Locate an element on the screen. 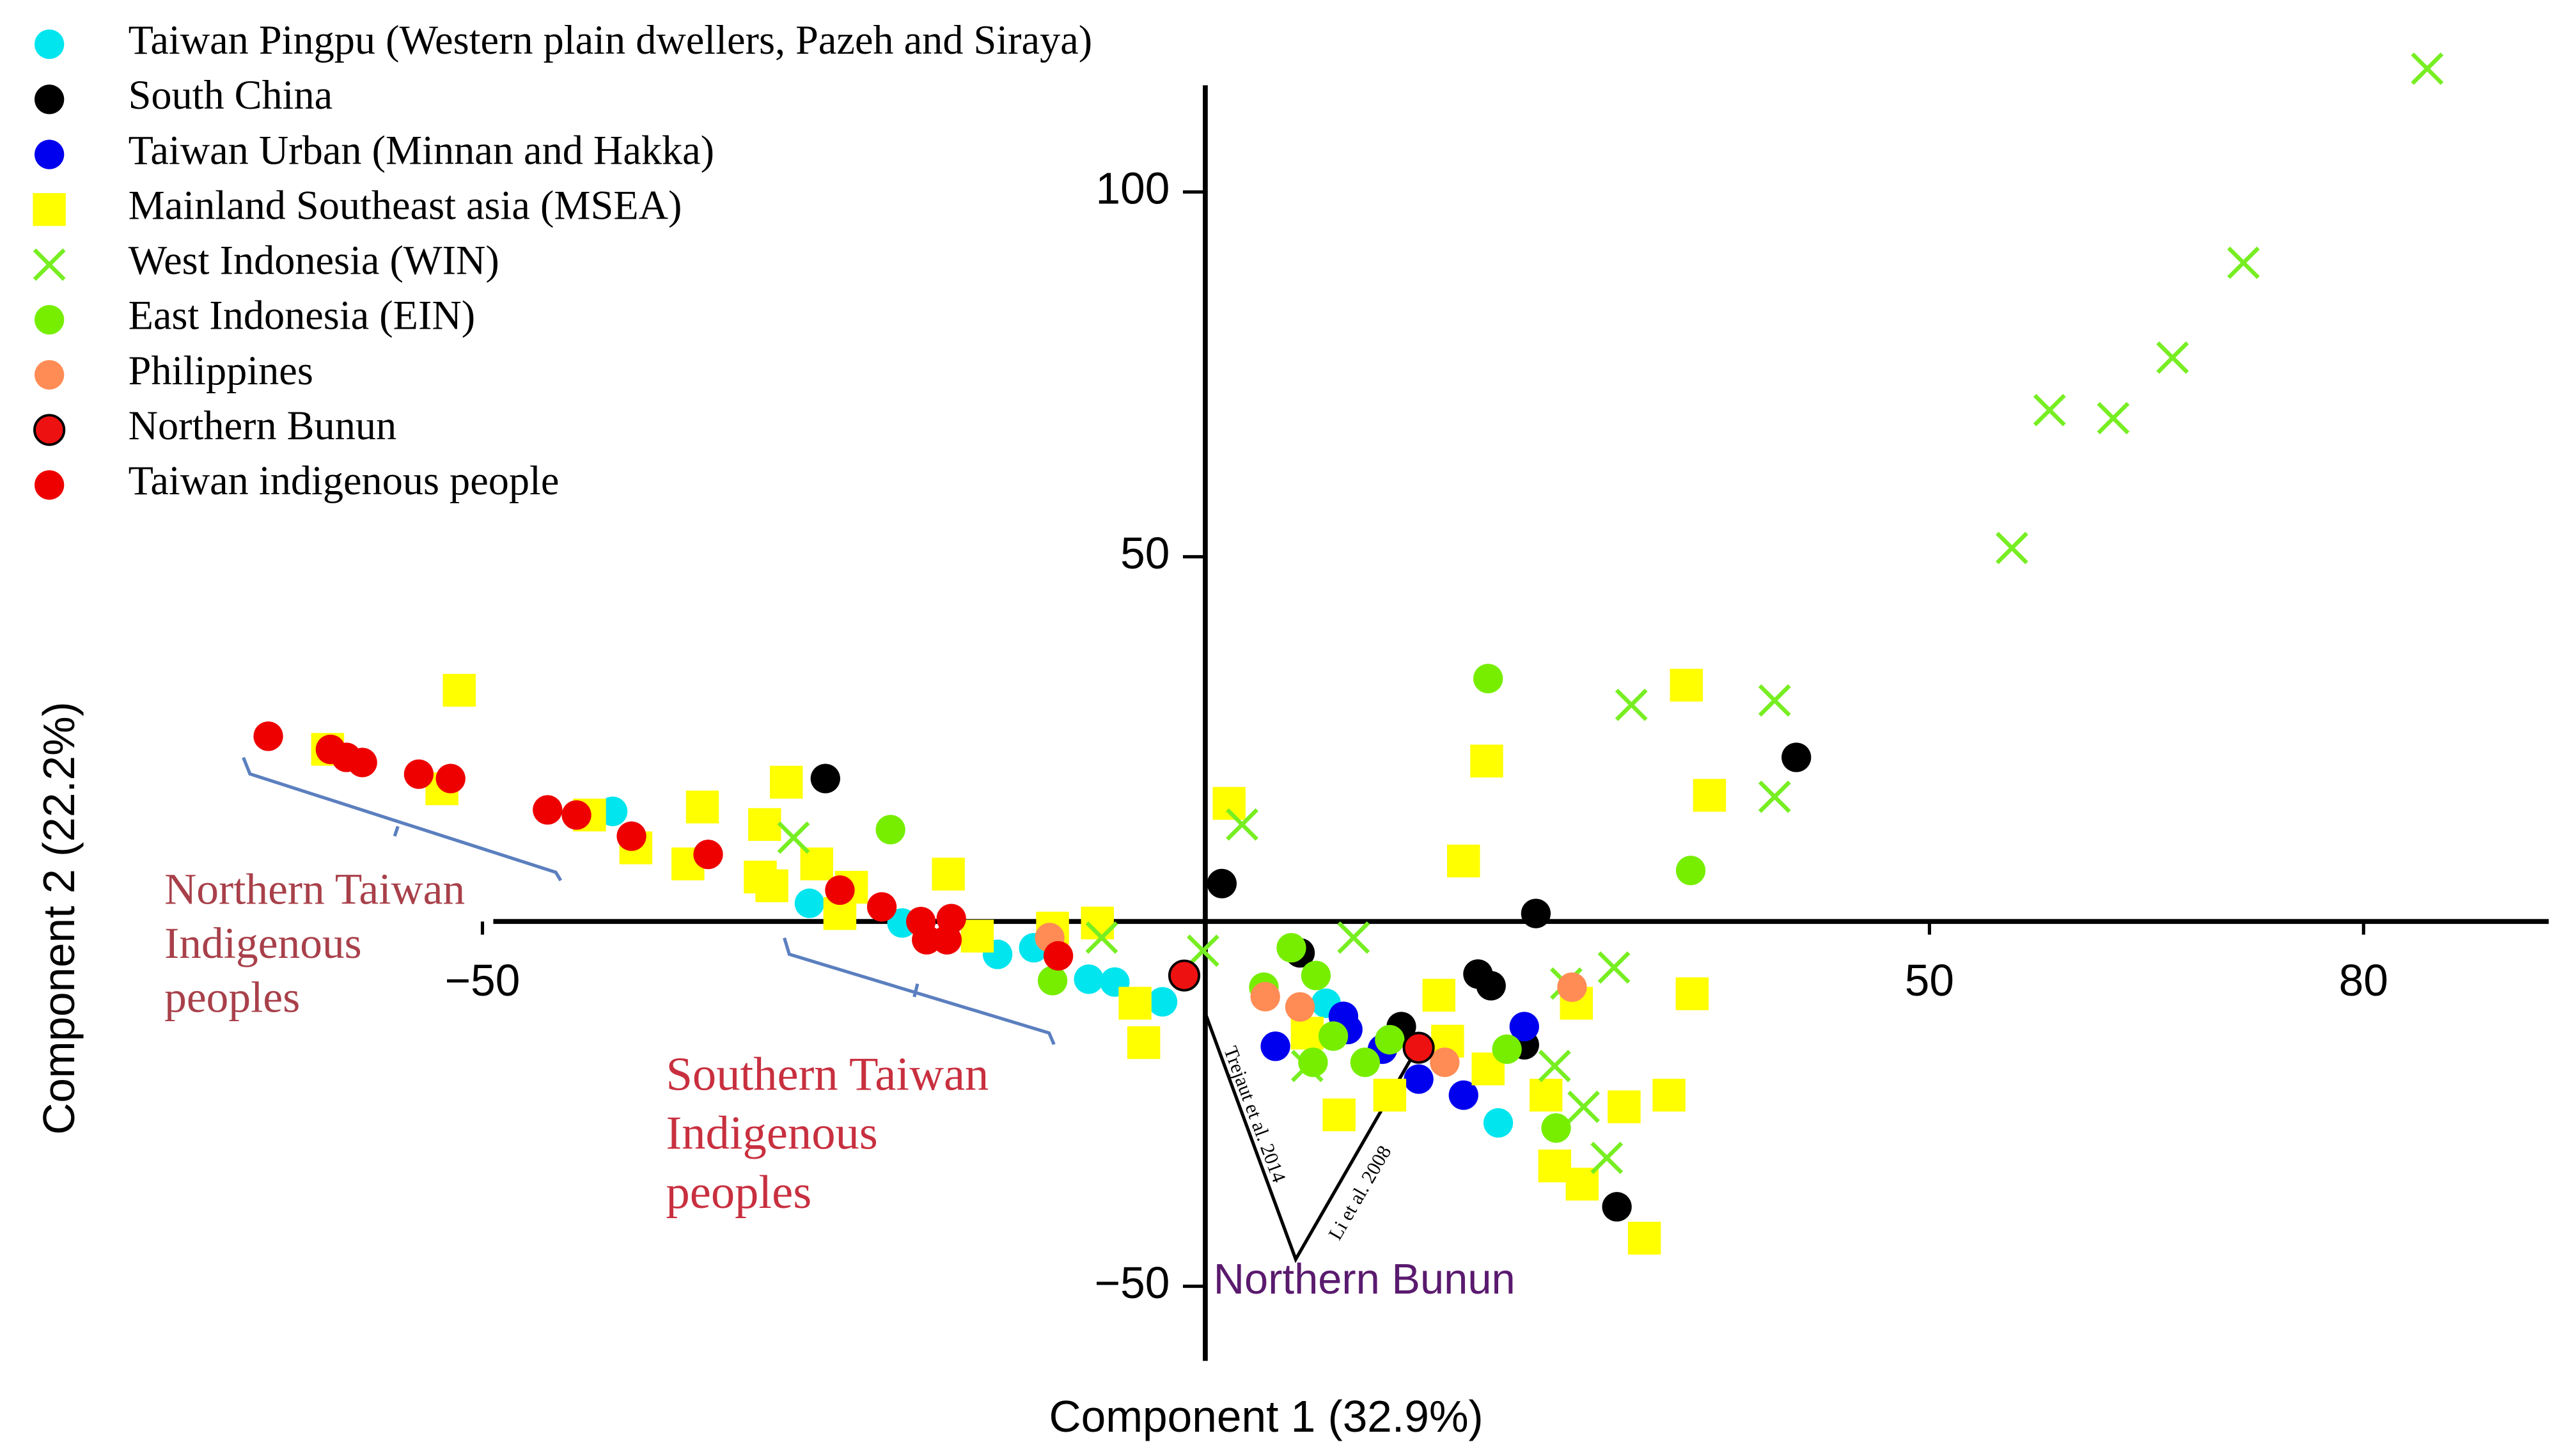  x-tick-label: −50 is located at coordinates (483, 980).